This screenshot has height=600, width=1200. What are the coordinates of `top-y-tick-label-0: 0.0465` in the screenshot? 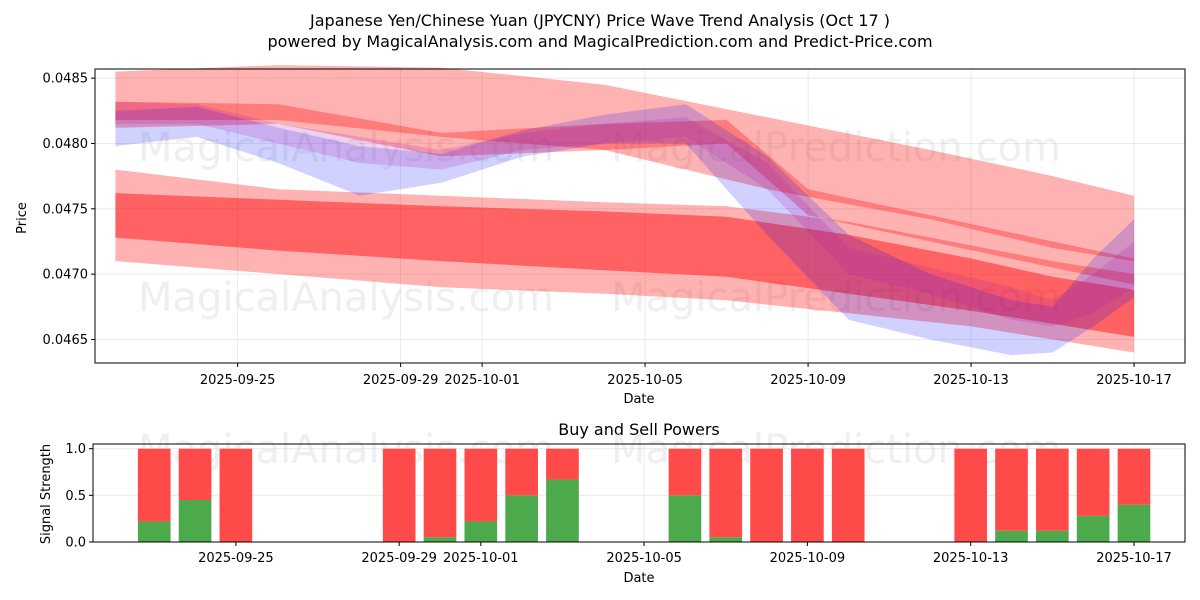 It's located at (66, 340).